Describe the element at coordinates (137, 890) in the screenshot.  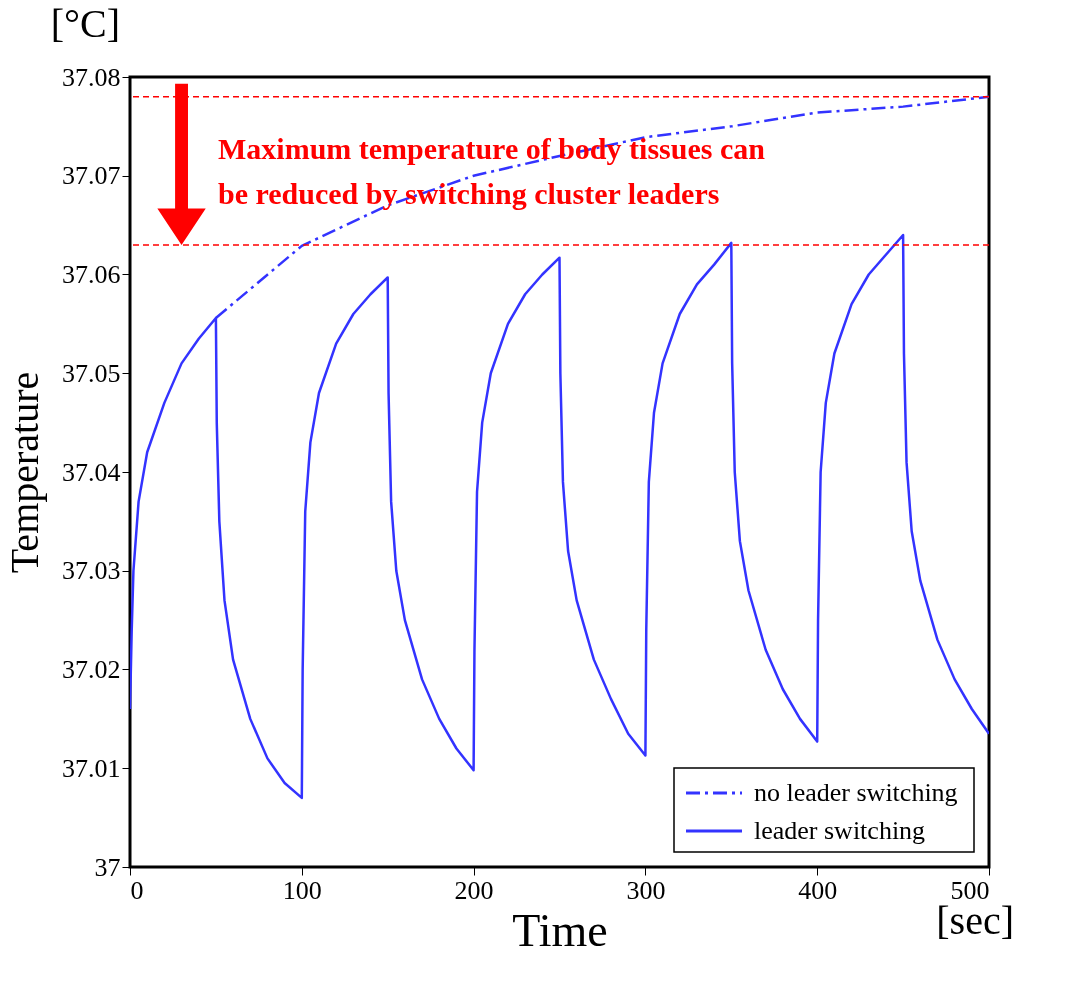
I see `x-tick-label: 0` at that location.